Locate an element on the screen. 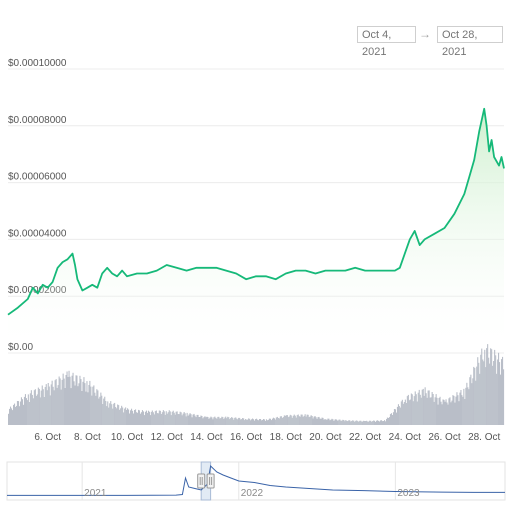 This screenshot has width=512, height=512. range-to-input: Oct 28, 2021 is located at coordinates (470, 42).